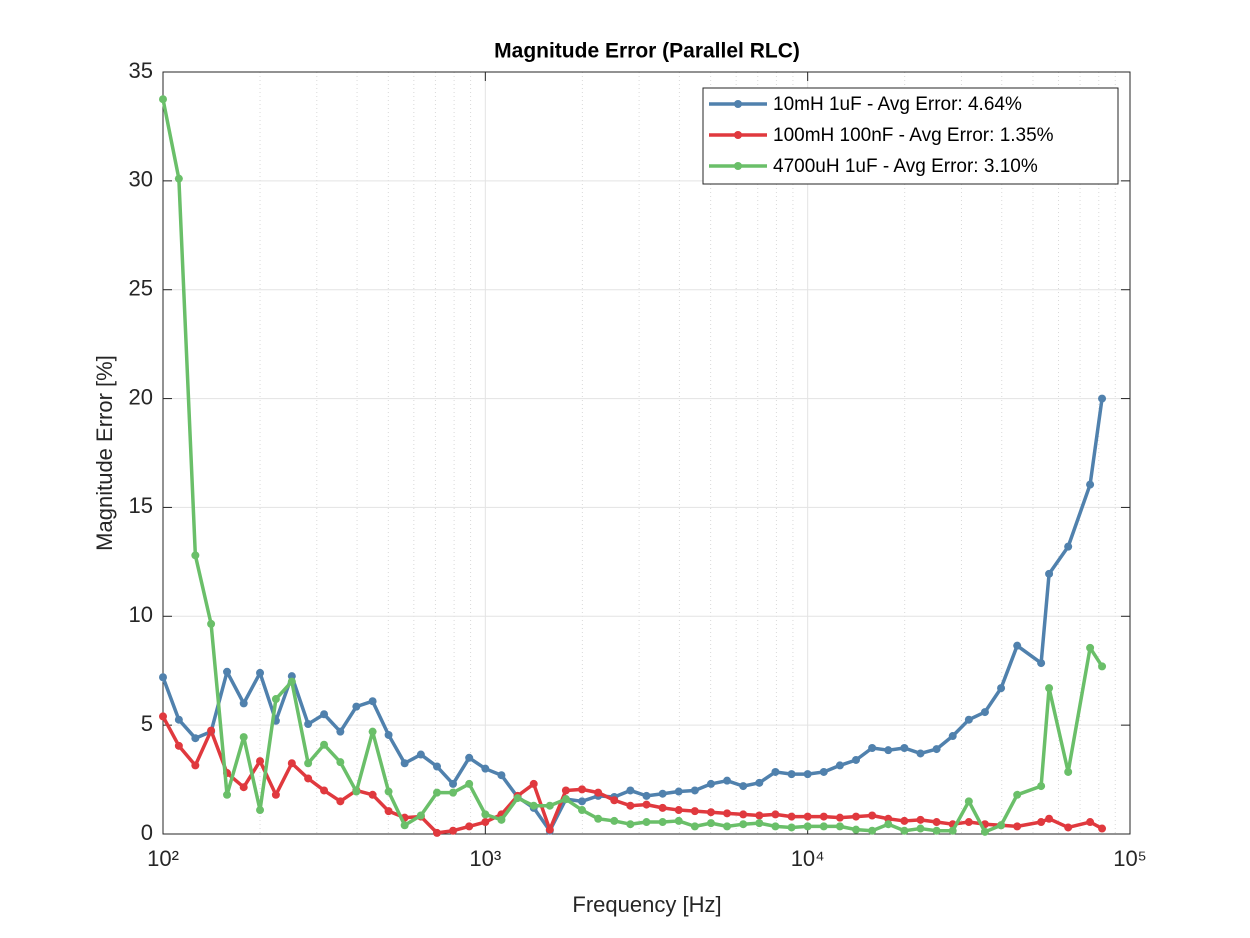 The image size is (1250, 938). I want to click on y-tick-label: 30, so click(141, 179).